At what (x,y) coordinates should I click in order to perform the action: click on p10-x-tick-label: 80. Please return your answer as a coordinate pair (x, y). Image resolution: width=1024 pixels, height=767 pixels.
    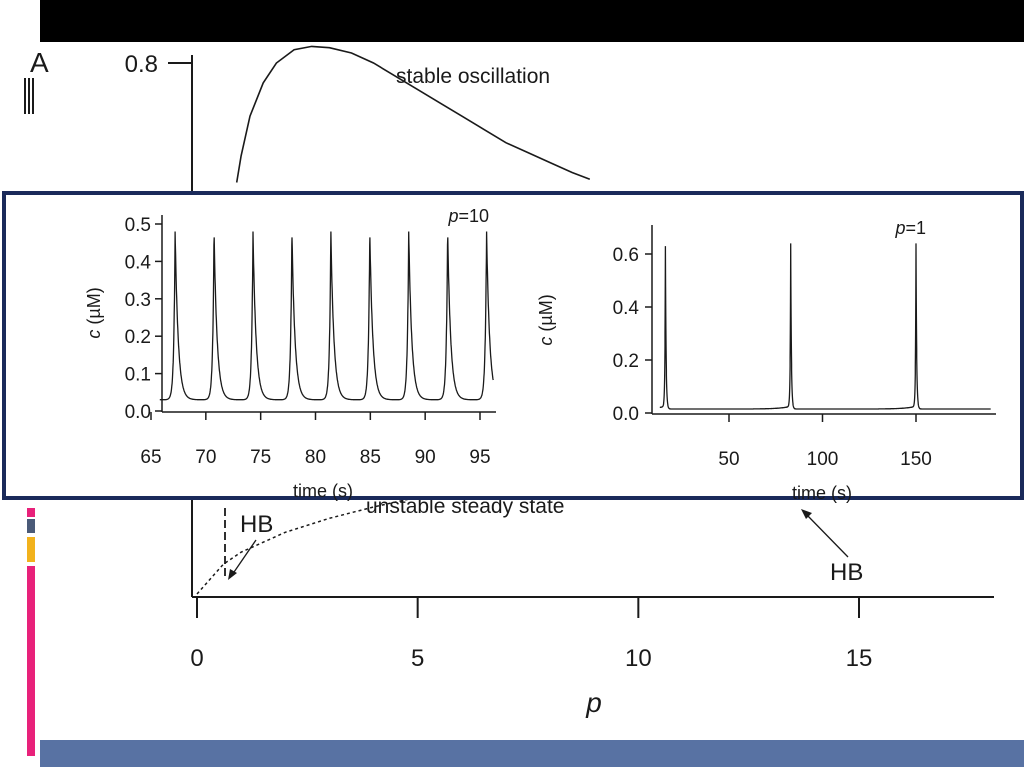
    Looking at the image, I should click on (315, 457).